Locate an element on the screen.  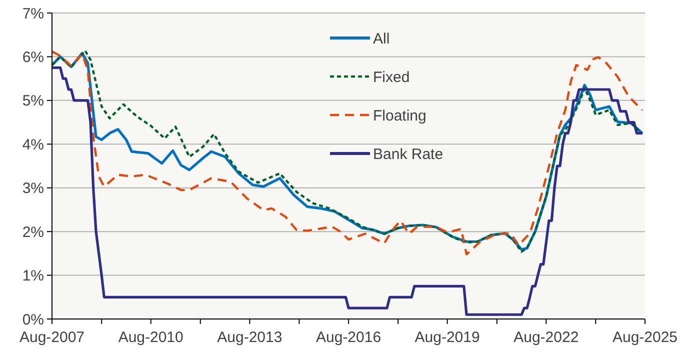
legend-label: Fixed is located at coordinates (391, 77).